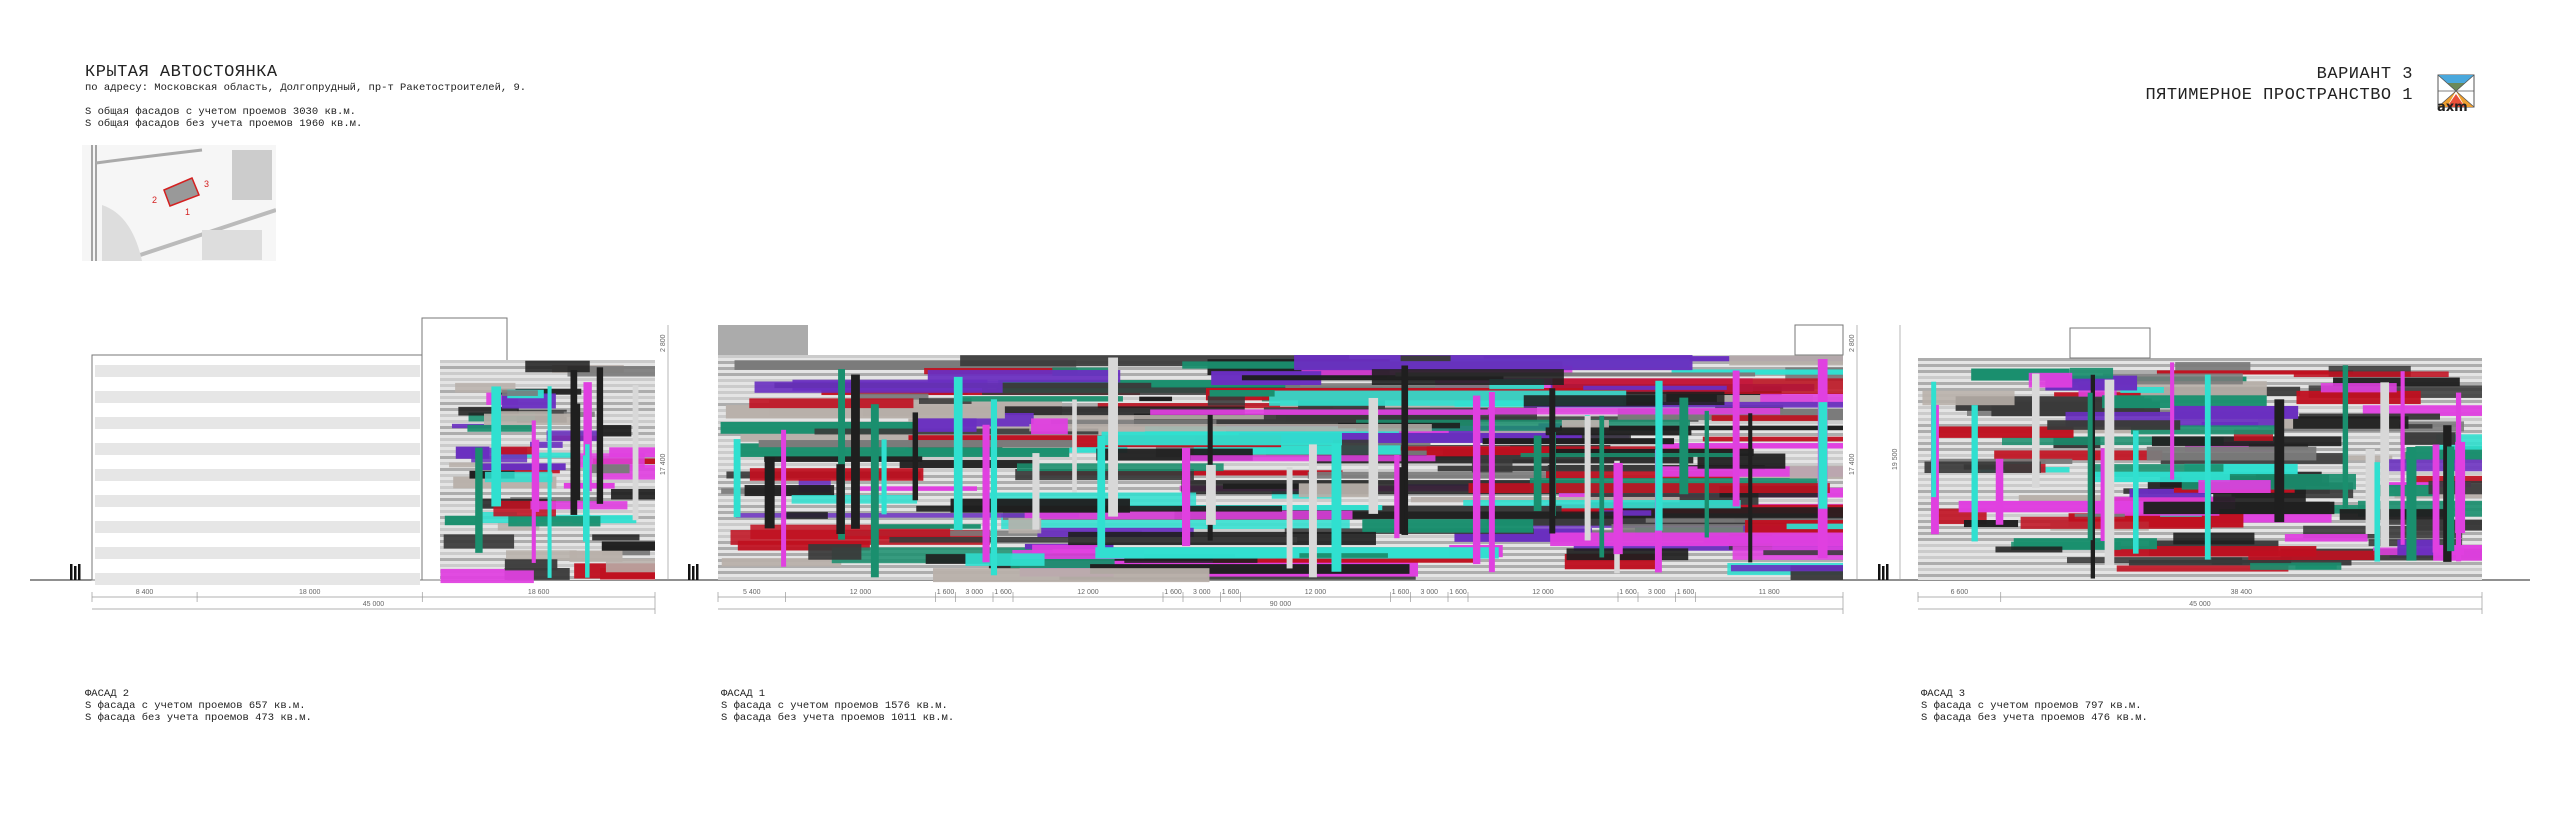  Describe the element at coordinates (2279, 95) in the screenshot. I see `variant-name: ПЯТИМЕРНОЕ ПРОСТРАНСТВО 1` at that location.